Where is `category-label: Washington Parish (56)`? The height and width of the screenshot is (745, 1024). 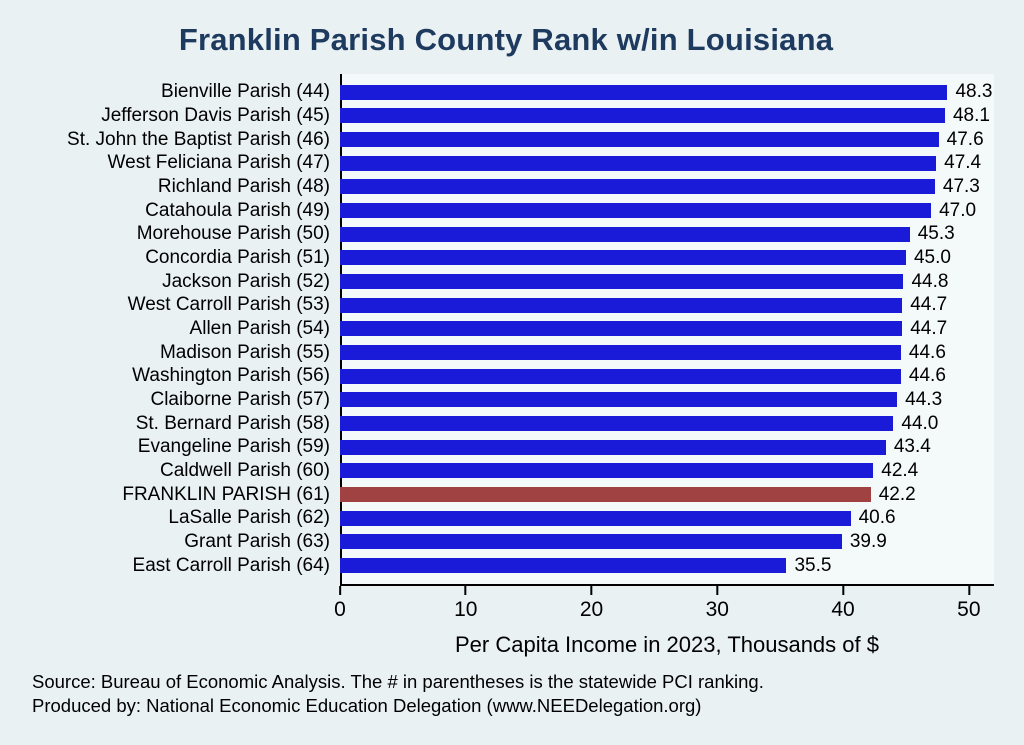
category-label: Washington Parish (56) is located at coordinates (231, 376).